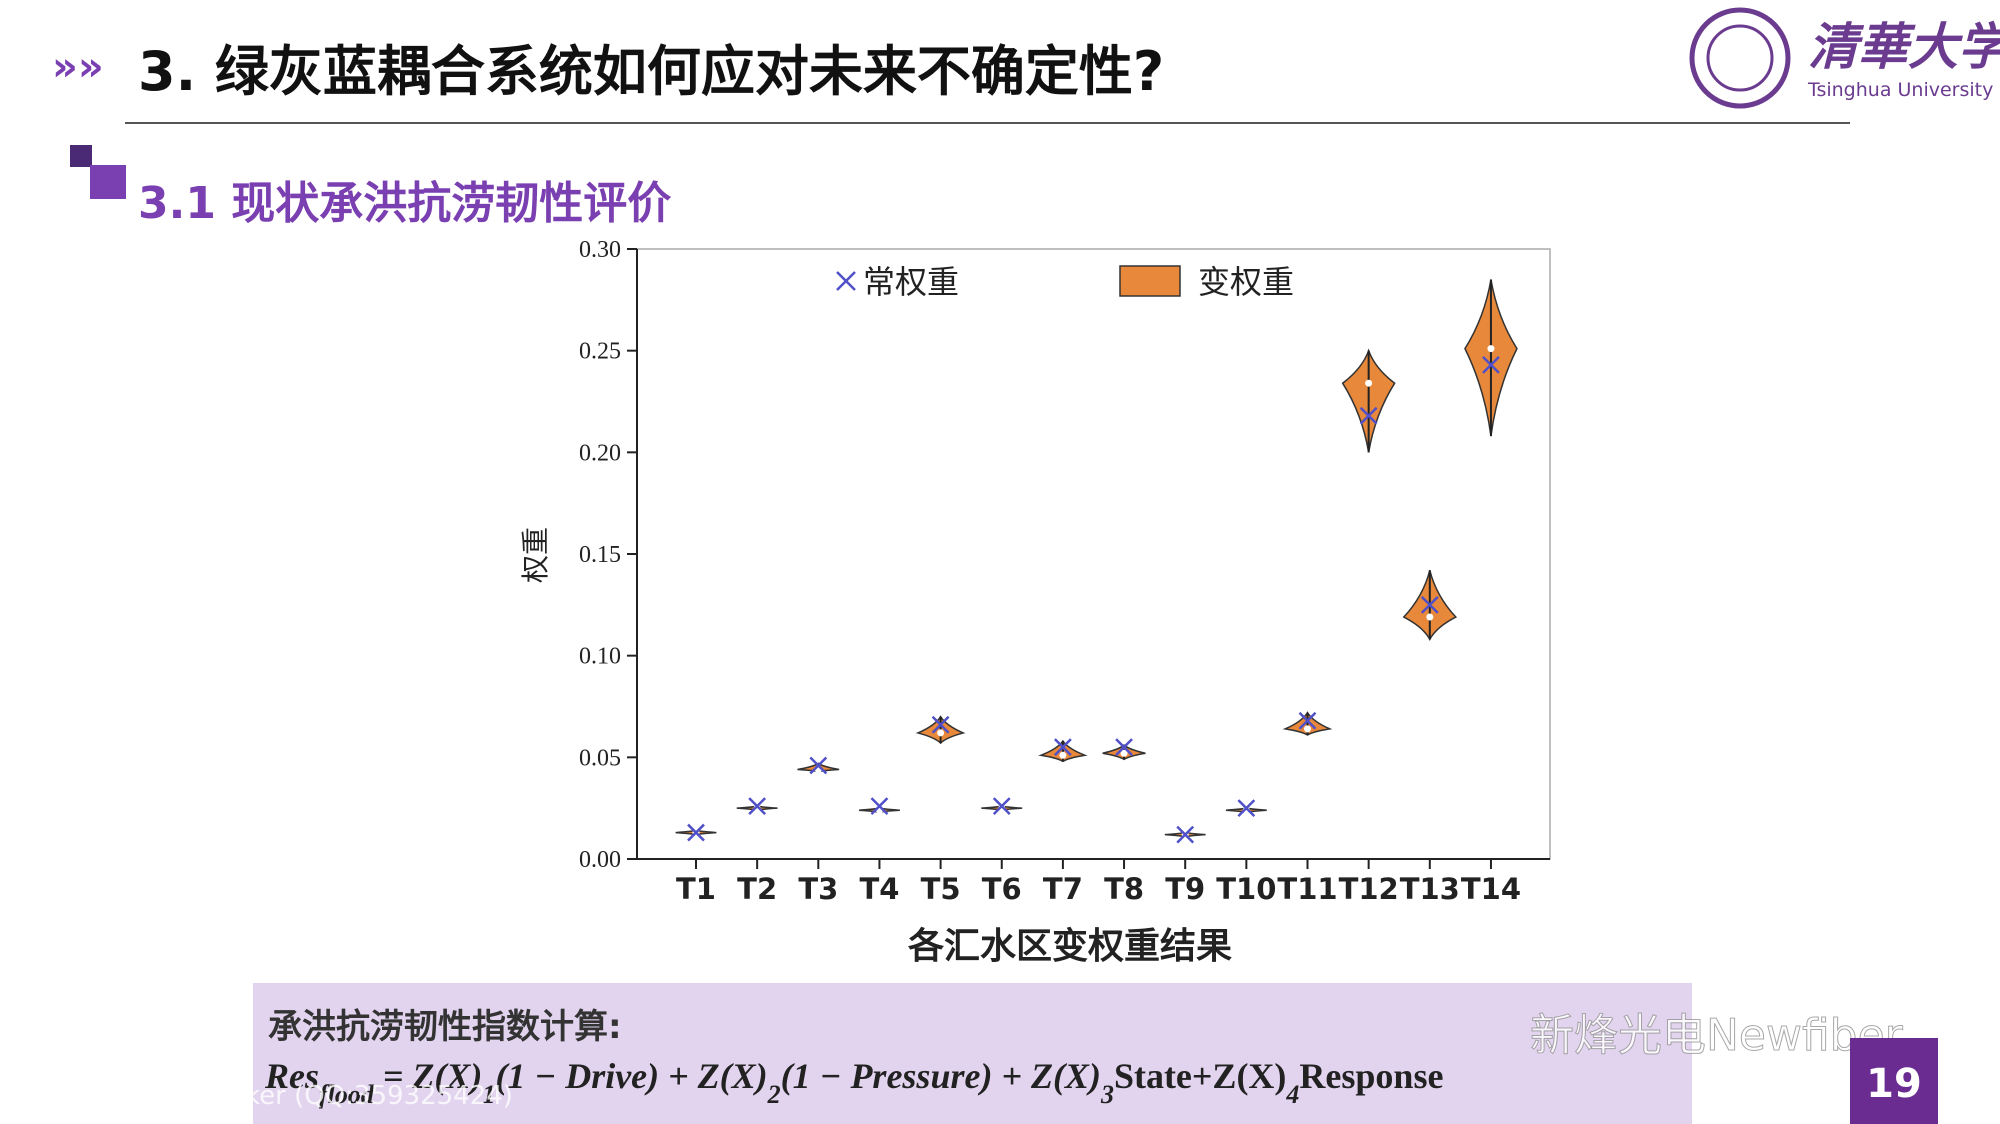 The image size is (2000, 1124). I want to click on page-number: 19, so click(1894, 1084).